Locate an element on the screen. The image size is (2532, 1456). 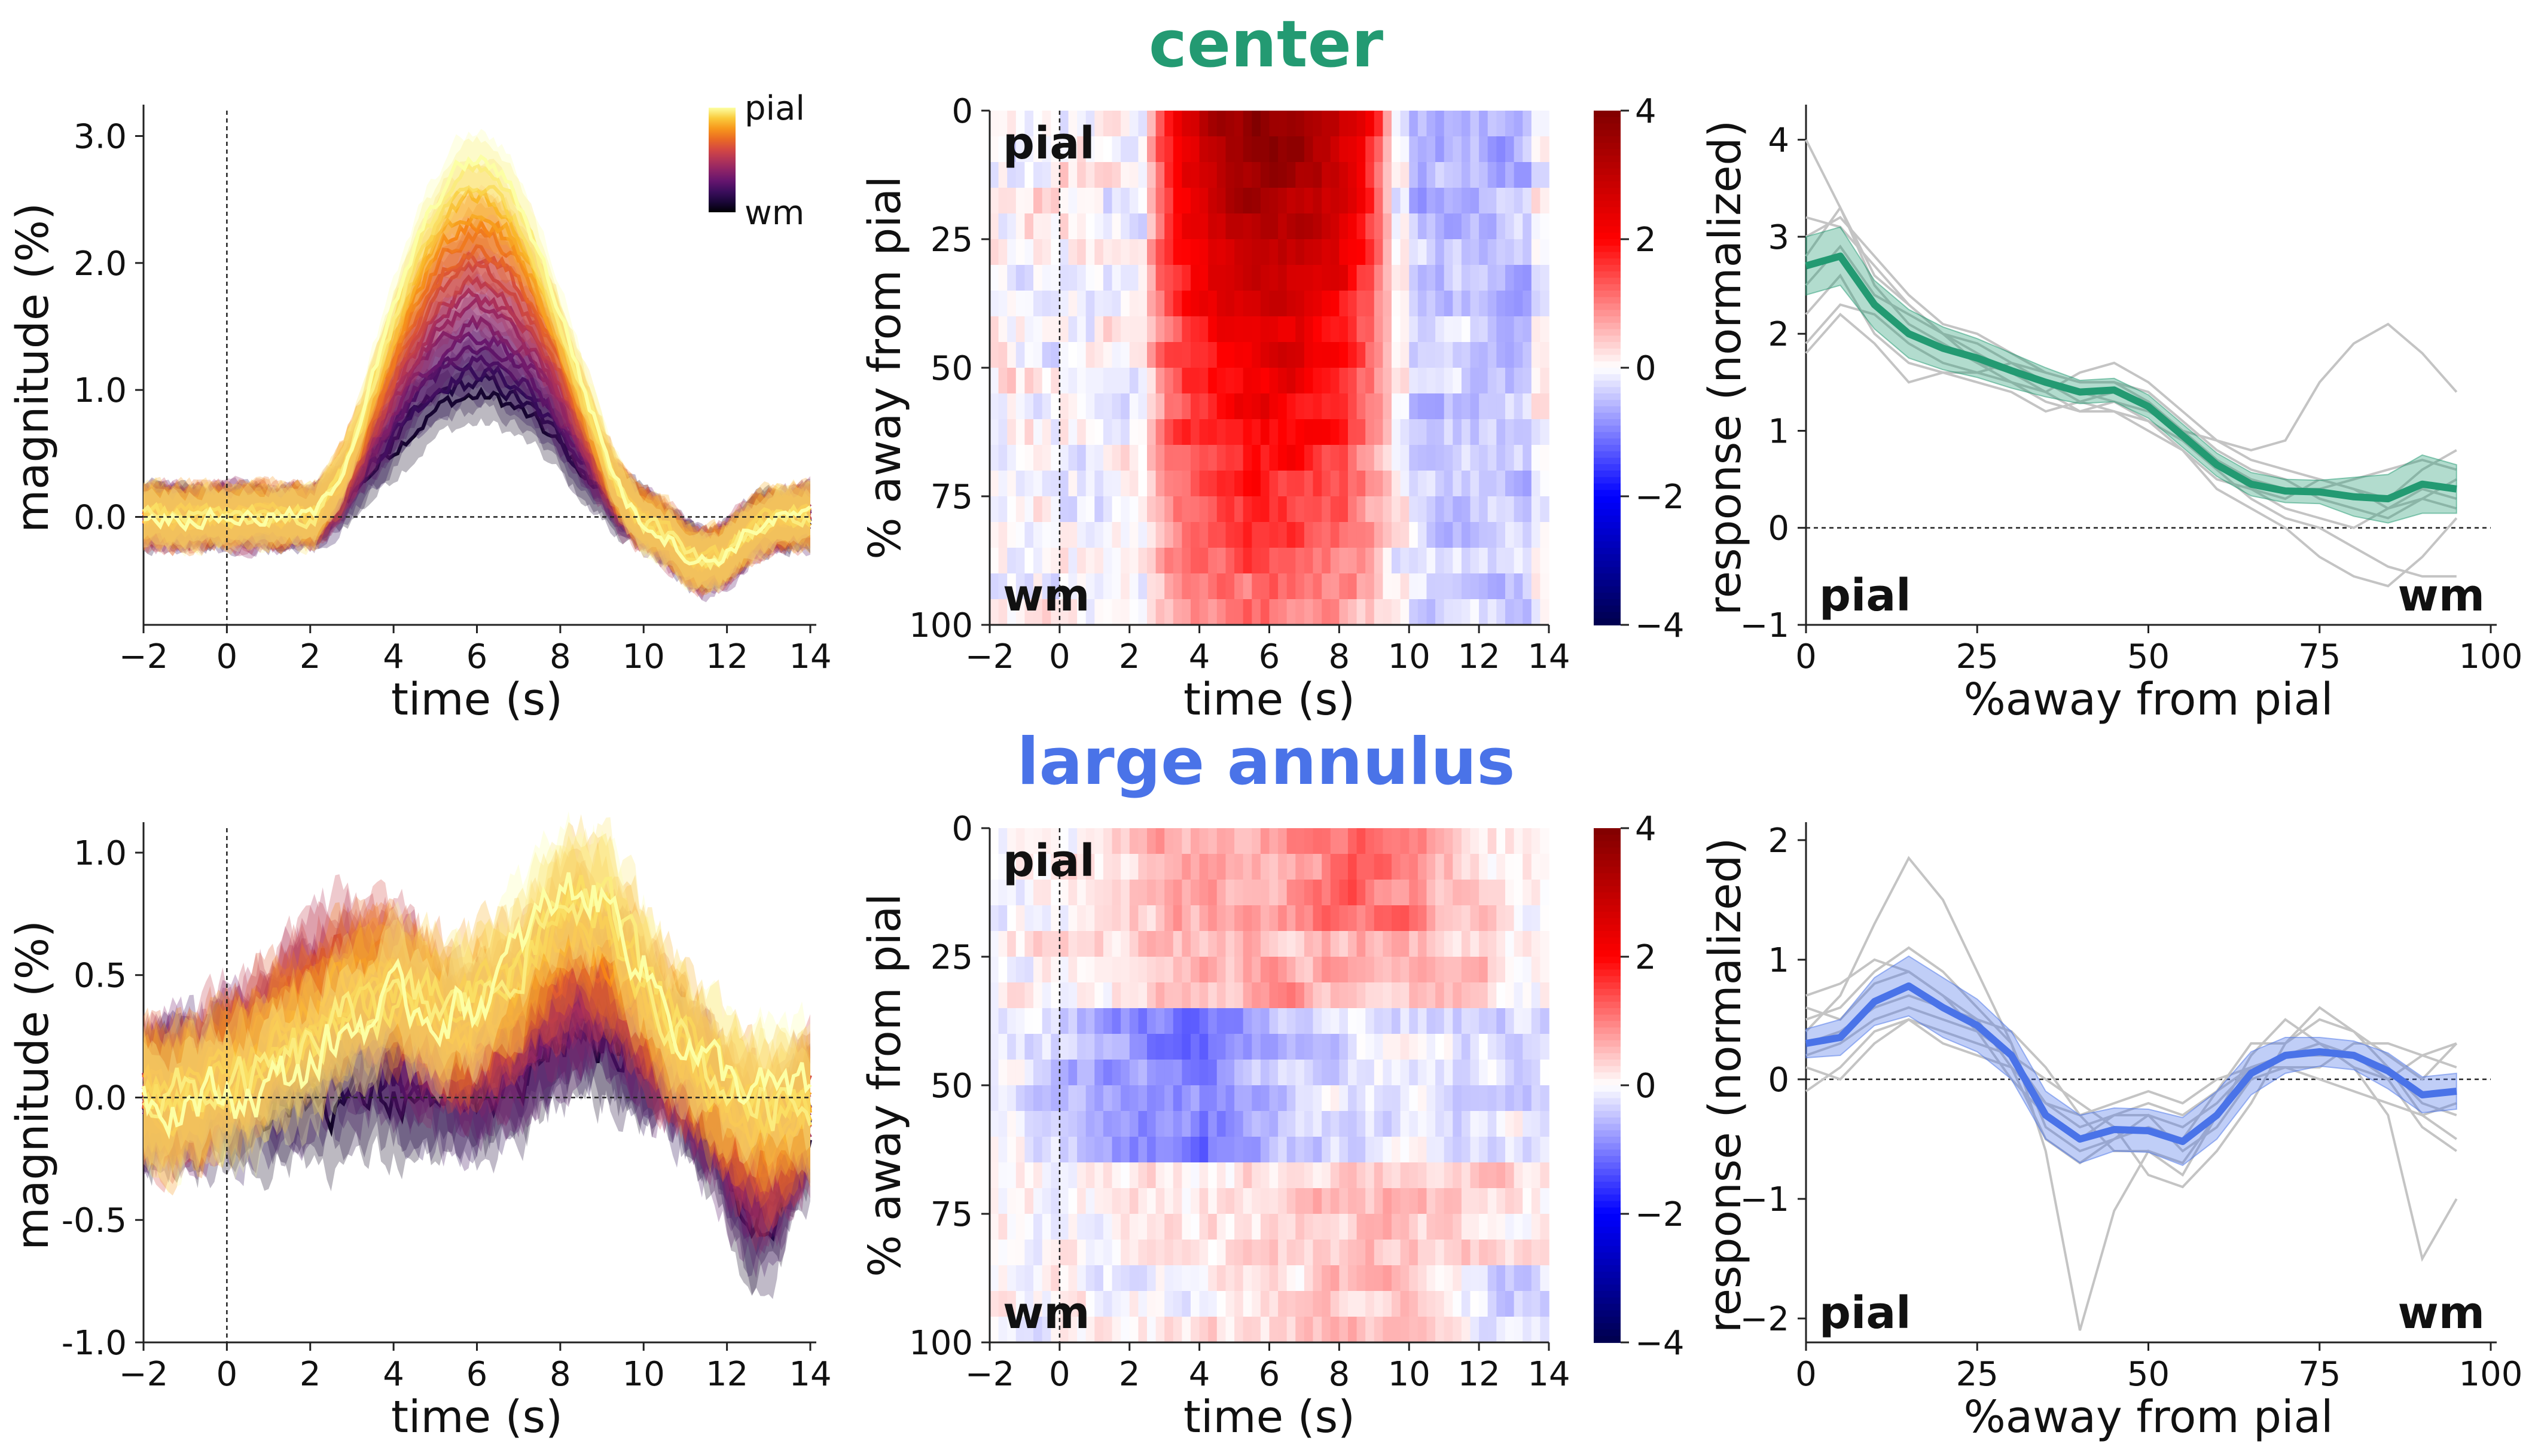
y-tick-label: 25 is located at coordinates (952, 240).